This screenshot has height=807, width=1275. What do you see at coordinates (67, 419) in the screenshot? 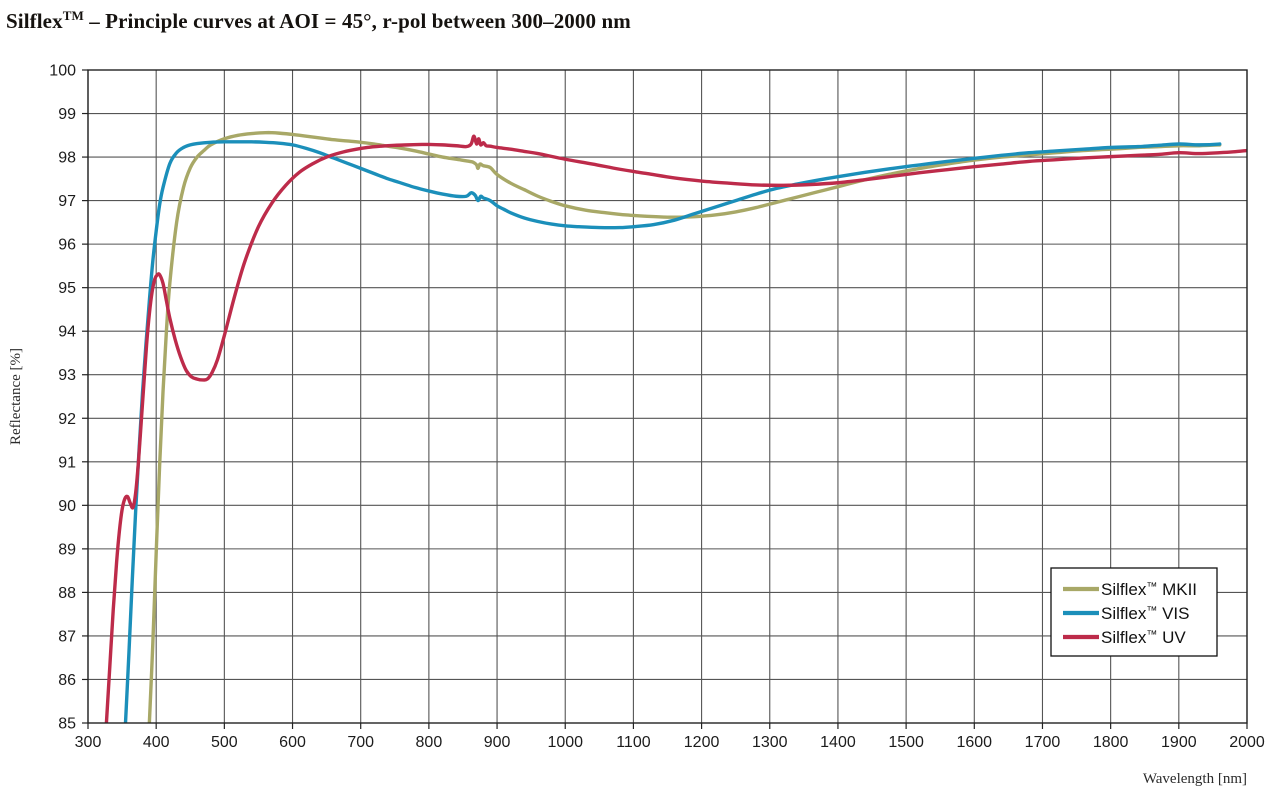
I see `y-tick-label: 92` at bounding box center [67, 419].